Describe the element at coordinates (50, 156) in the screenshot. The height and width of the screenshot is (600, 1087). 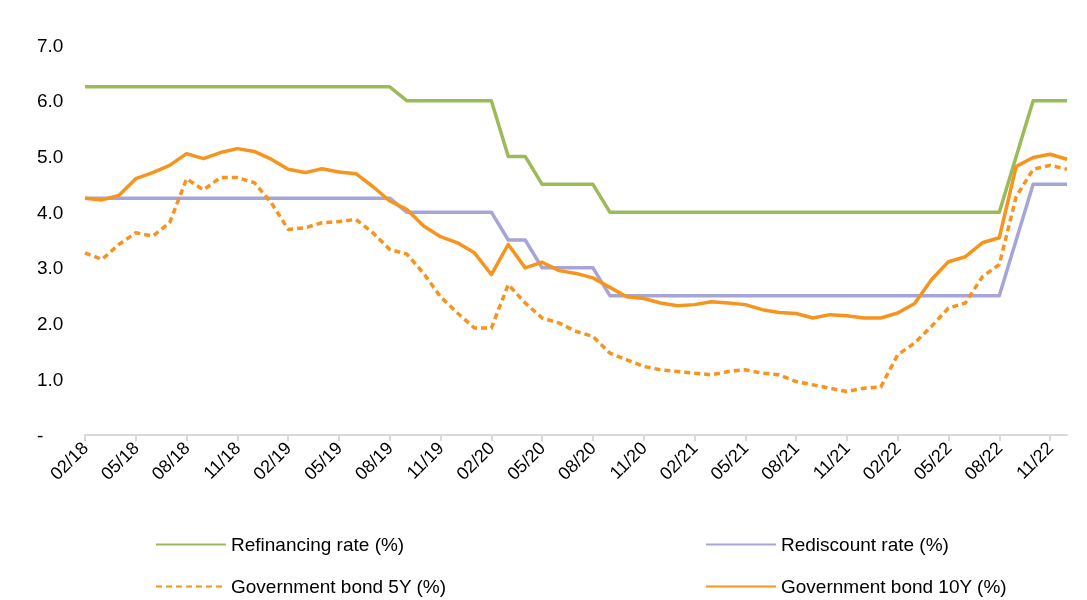
I see `y-tick-label: 5.0` at that location.